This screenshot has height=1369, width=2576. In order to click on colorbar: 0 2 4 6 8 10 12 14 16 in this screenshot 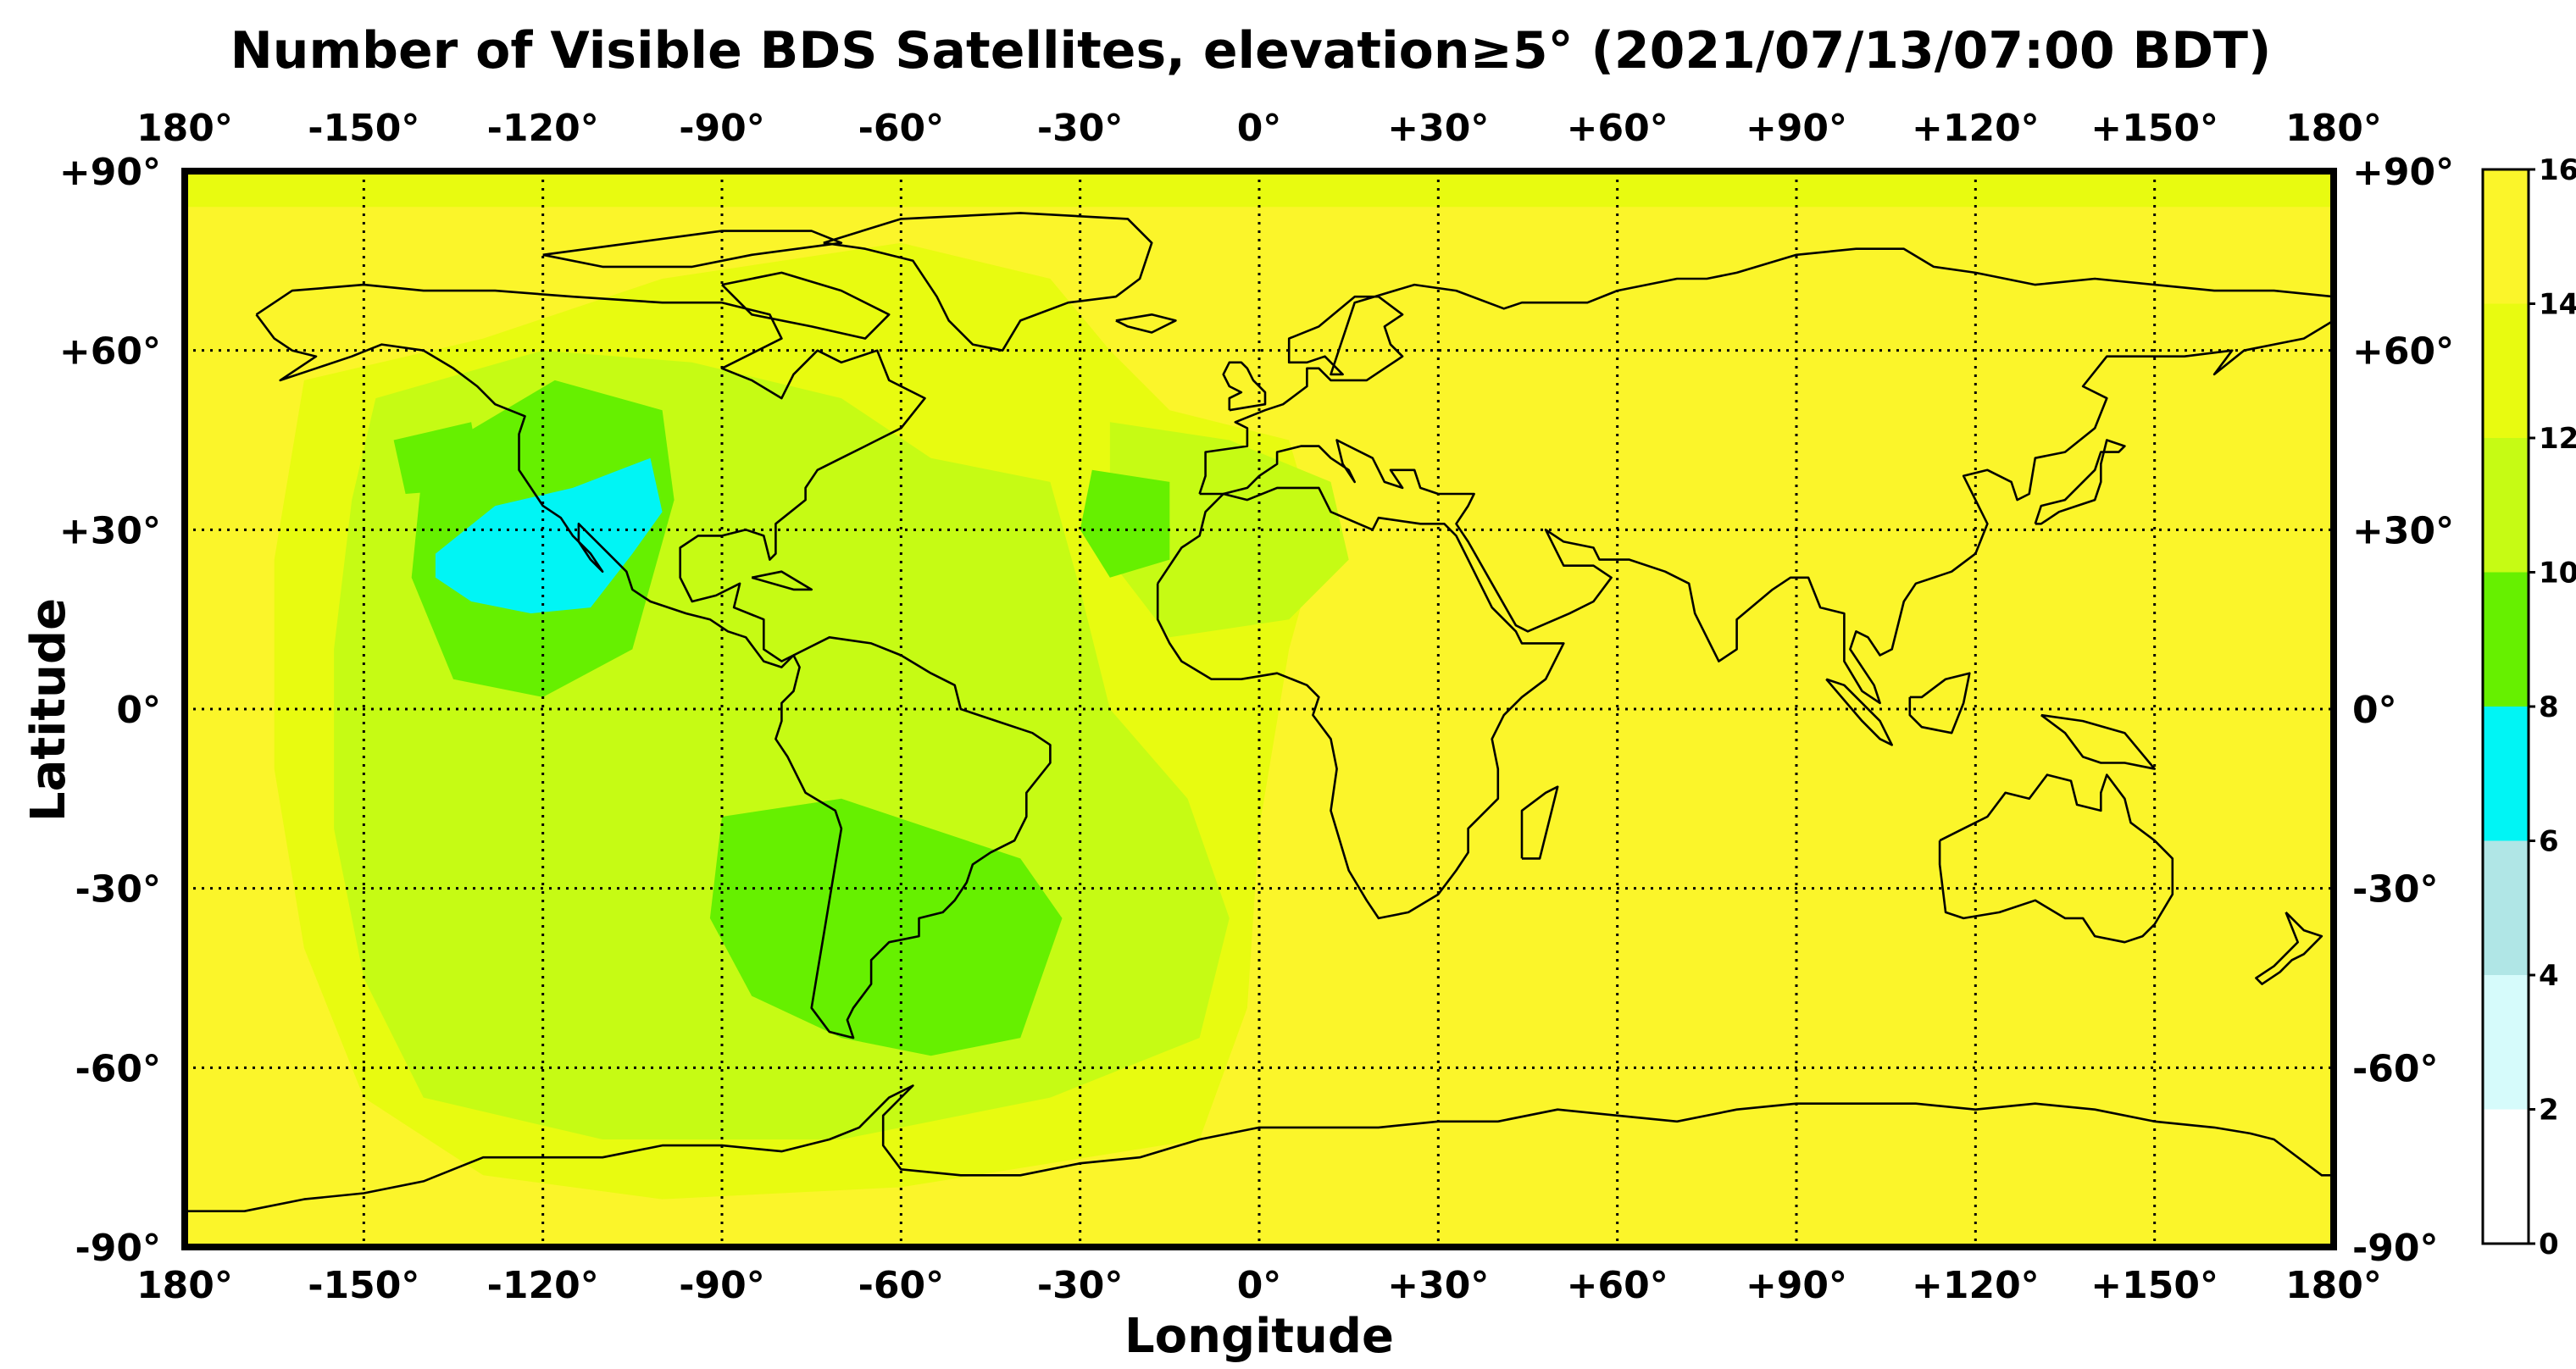, I will do `click(2528, 707)`.